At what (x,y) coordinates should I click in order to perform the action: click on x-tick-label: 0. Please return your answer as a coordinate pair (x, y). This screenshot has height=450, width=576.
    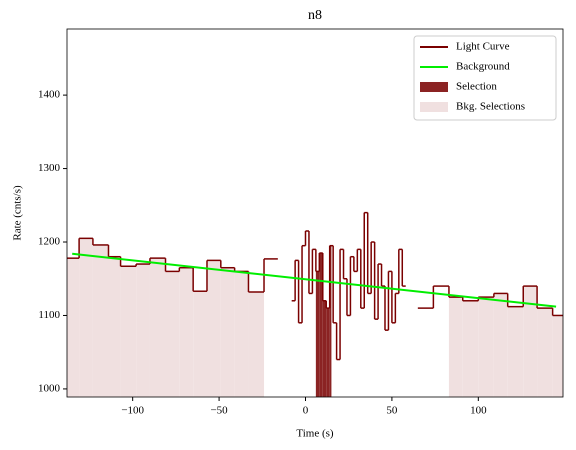
    Looking at the image, I should click on (306, 411).